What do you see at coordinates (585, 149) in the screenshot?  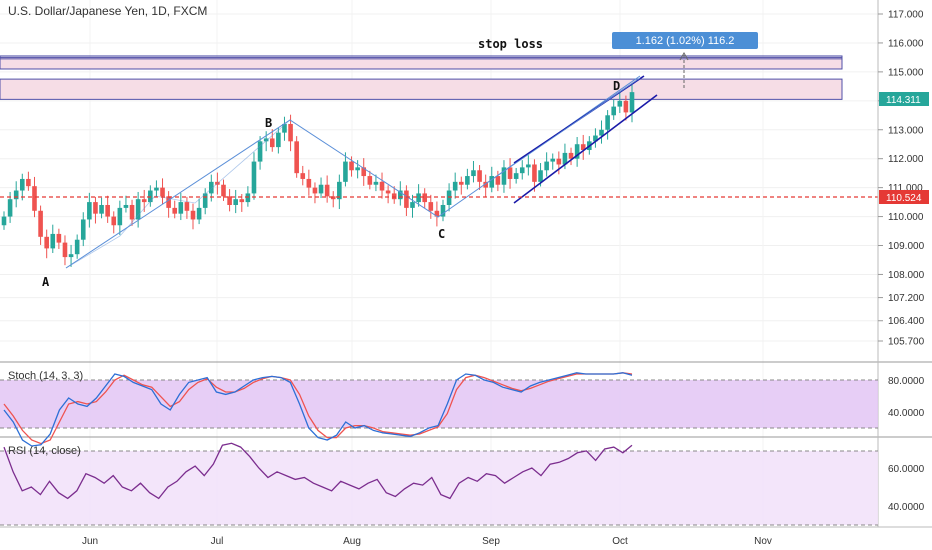 I see `channel-lower` at bounding box center [585, 149].